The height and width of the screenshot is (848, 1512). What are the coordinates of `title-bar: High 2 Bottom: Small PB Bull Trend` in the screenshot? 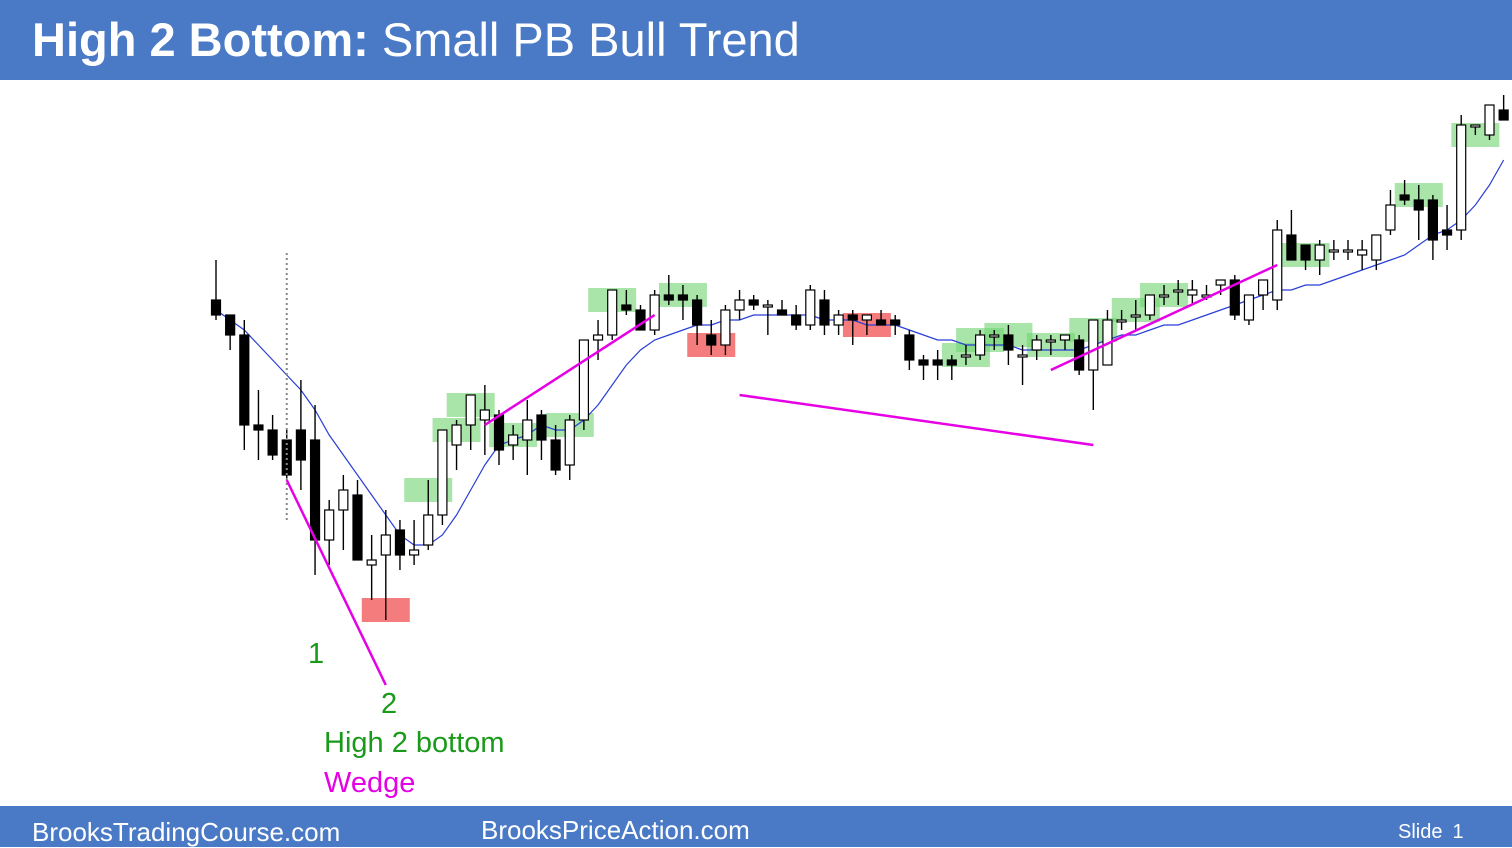 It's located at (756, 40).